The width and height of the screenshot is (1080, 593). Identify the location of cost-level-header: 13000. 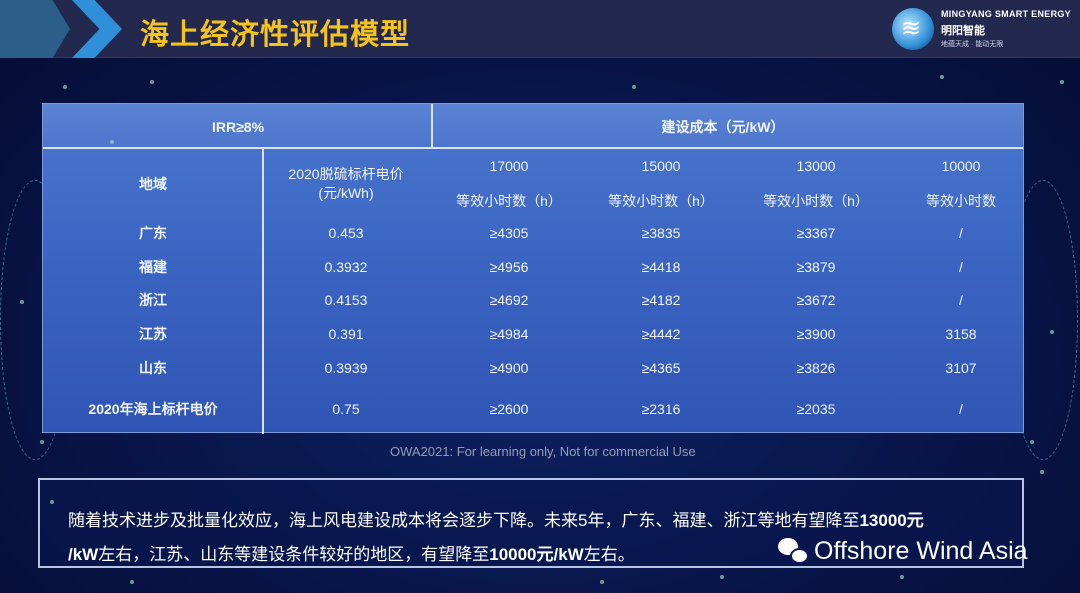
(816, 166).